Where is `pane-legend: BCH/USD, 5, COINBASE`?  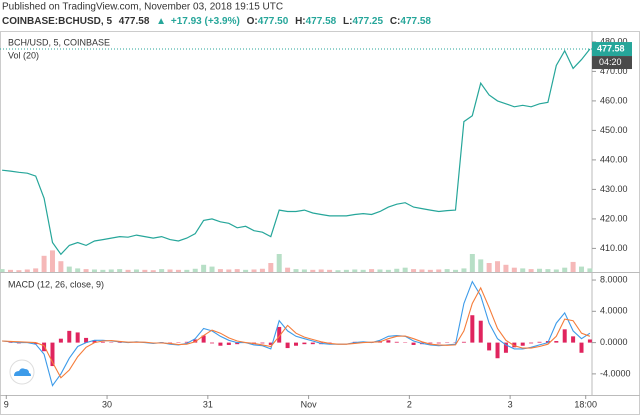
pane-legend: BCH/USD, 5, COINBASE is located at coordinates (59, 42).